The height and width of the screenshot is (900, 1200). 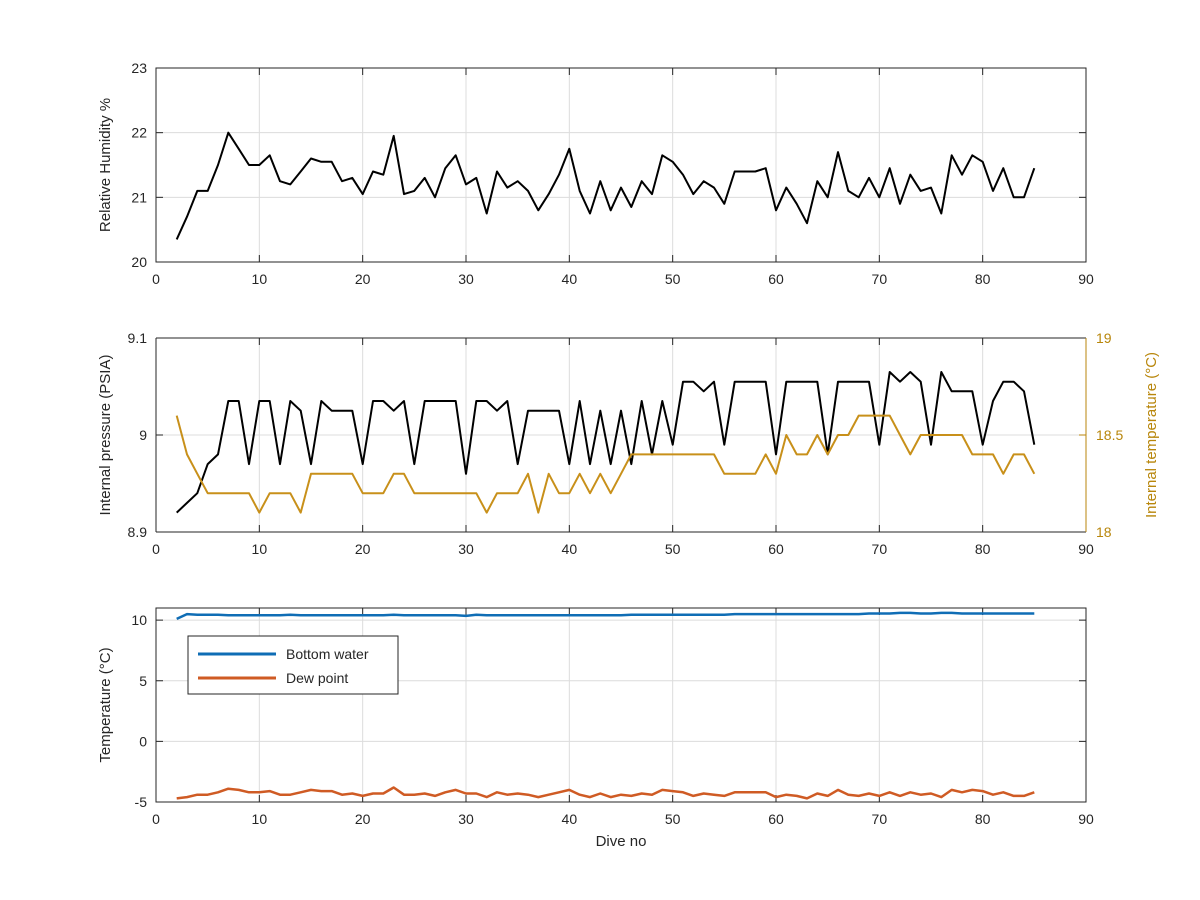 I want to click on y-tick-label: 20, so click(x=139, y=262).